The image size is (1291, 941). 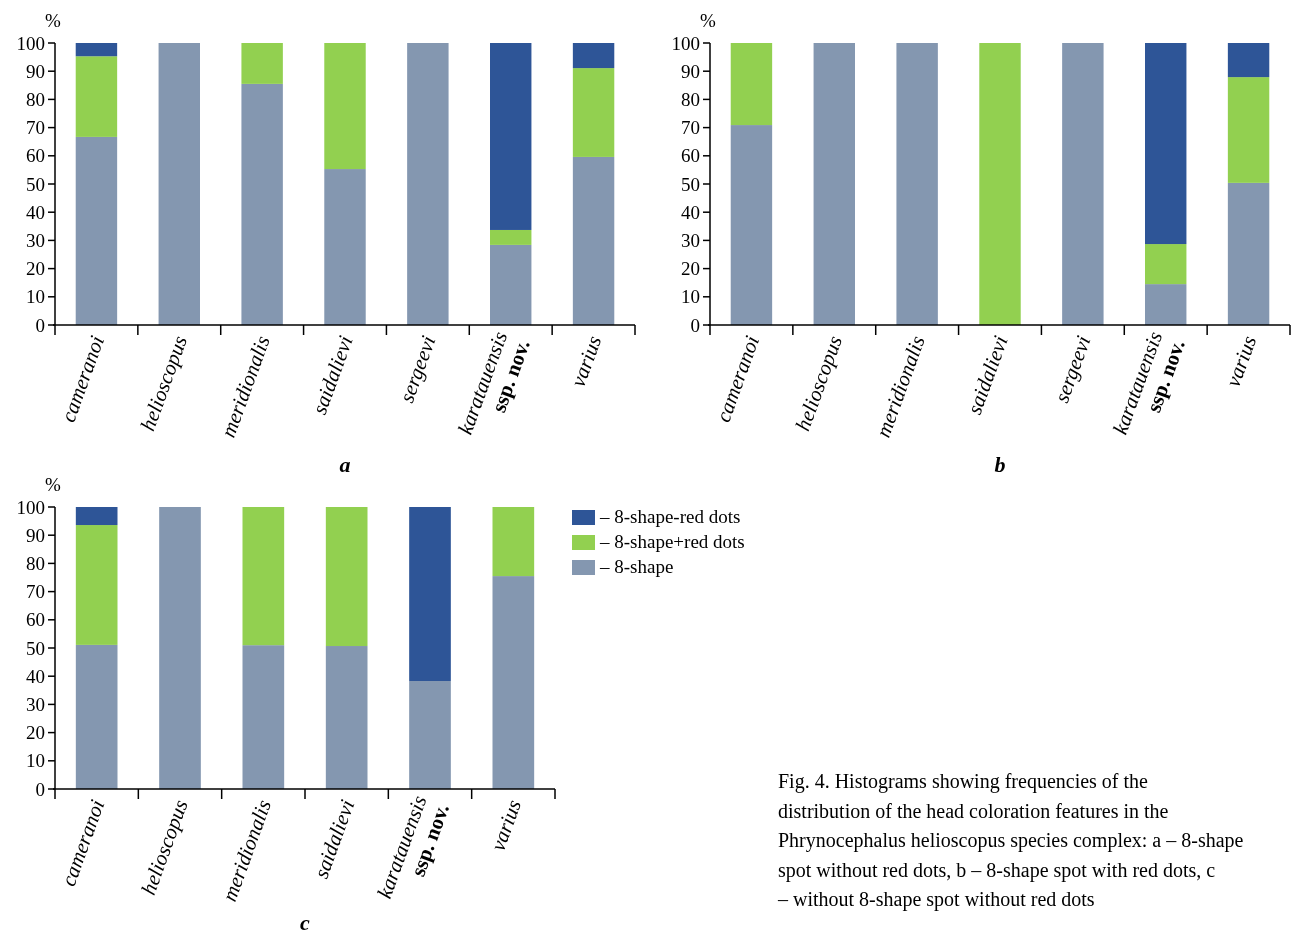 What do you see at coordinates (670, 516) in the screenshot?
I see `legend-label: – 8-shape-red dots` at bounding box center [670, 516].